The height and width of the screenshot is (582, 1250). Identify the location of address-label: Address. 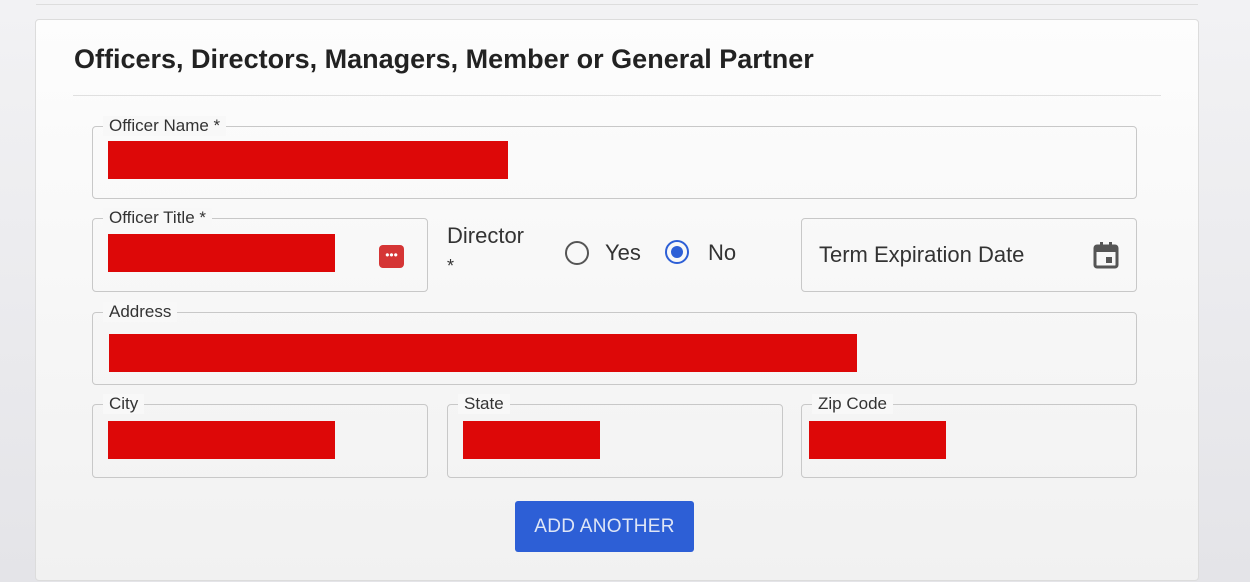
(140, 312).